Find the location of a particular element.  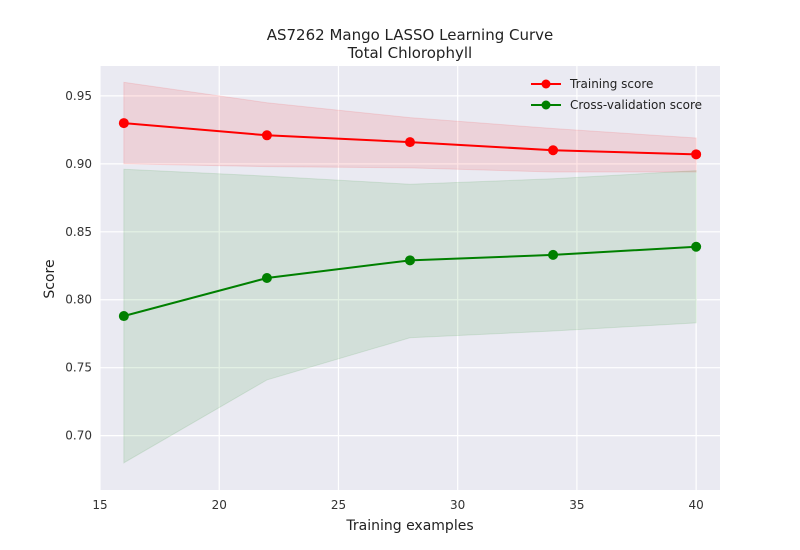

legend-cv-label: Cross-validation score is located at coordinates (636, 105).